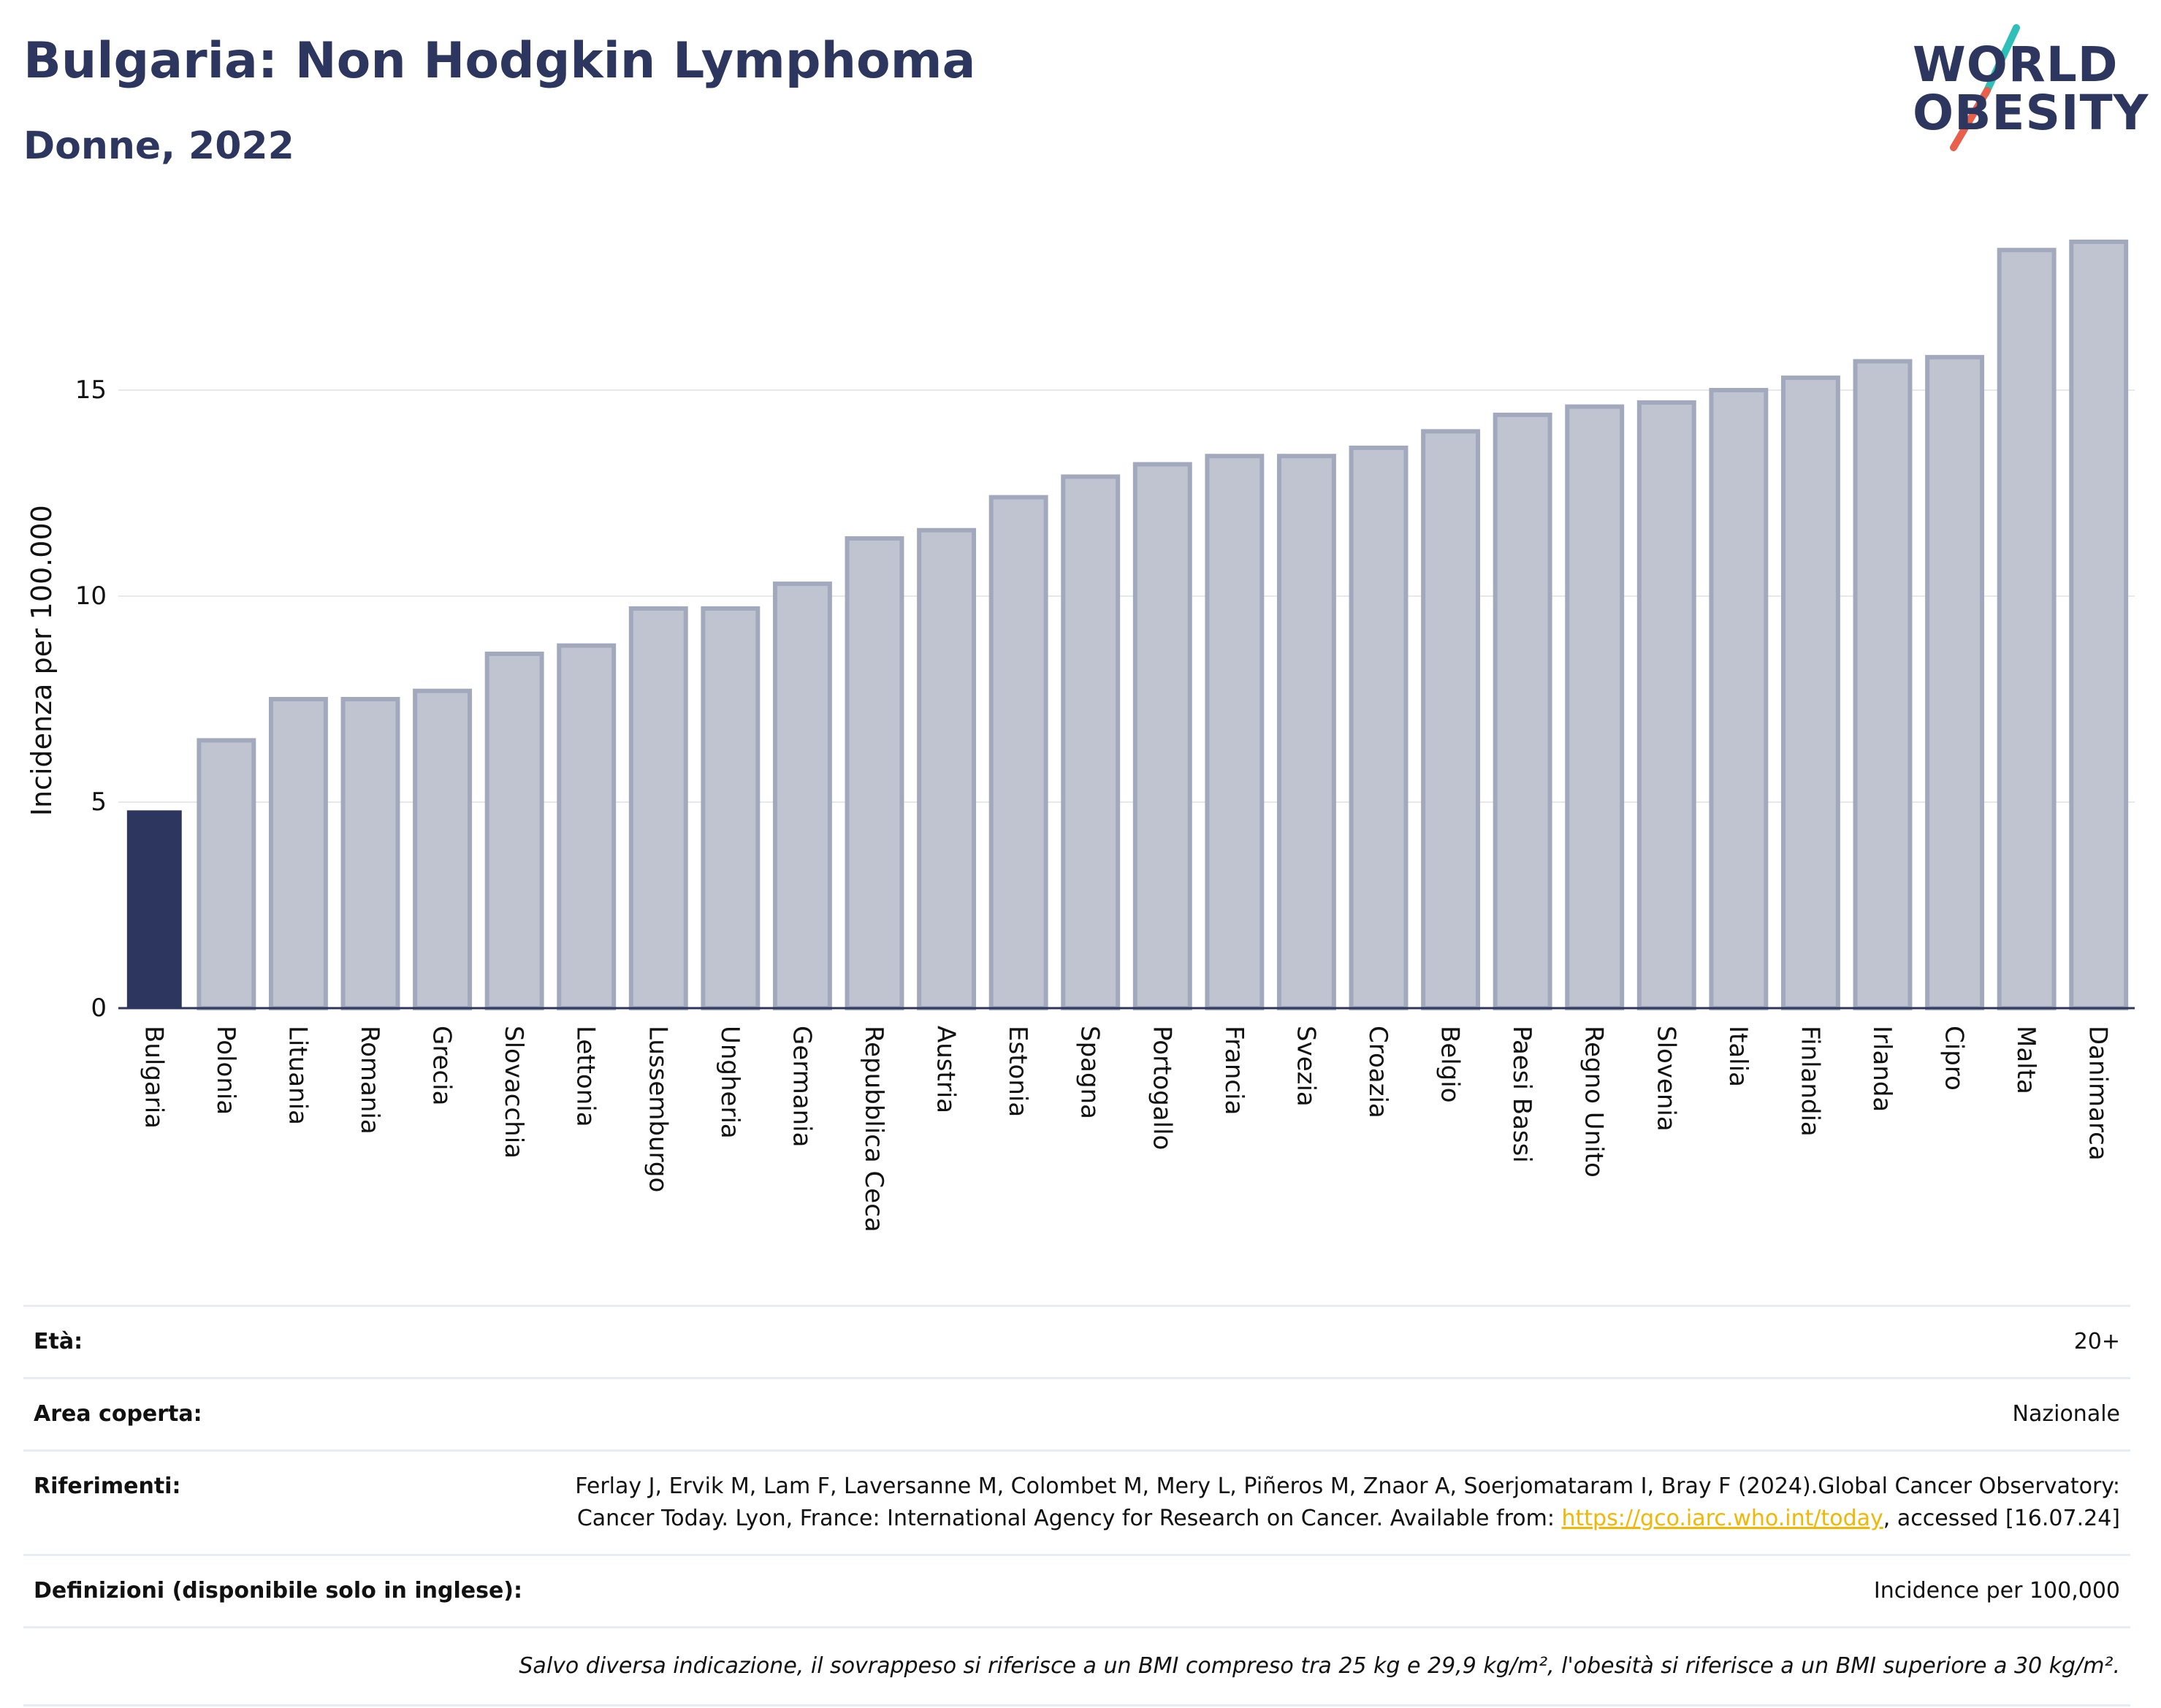 This screenshot has width=2161, height=1708. What do you see at coordinates (802, 796) in the screenshot?
I see `bar-germania` at bounding box center [802, 796].